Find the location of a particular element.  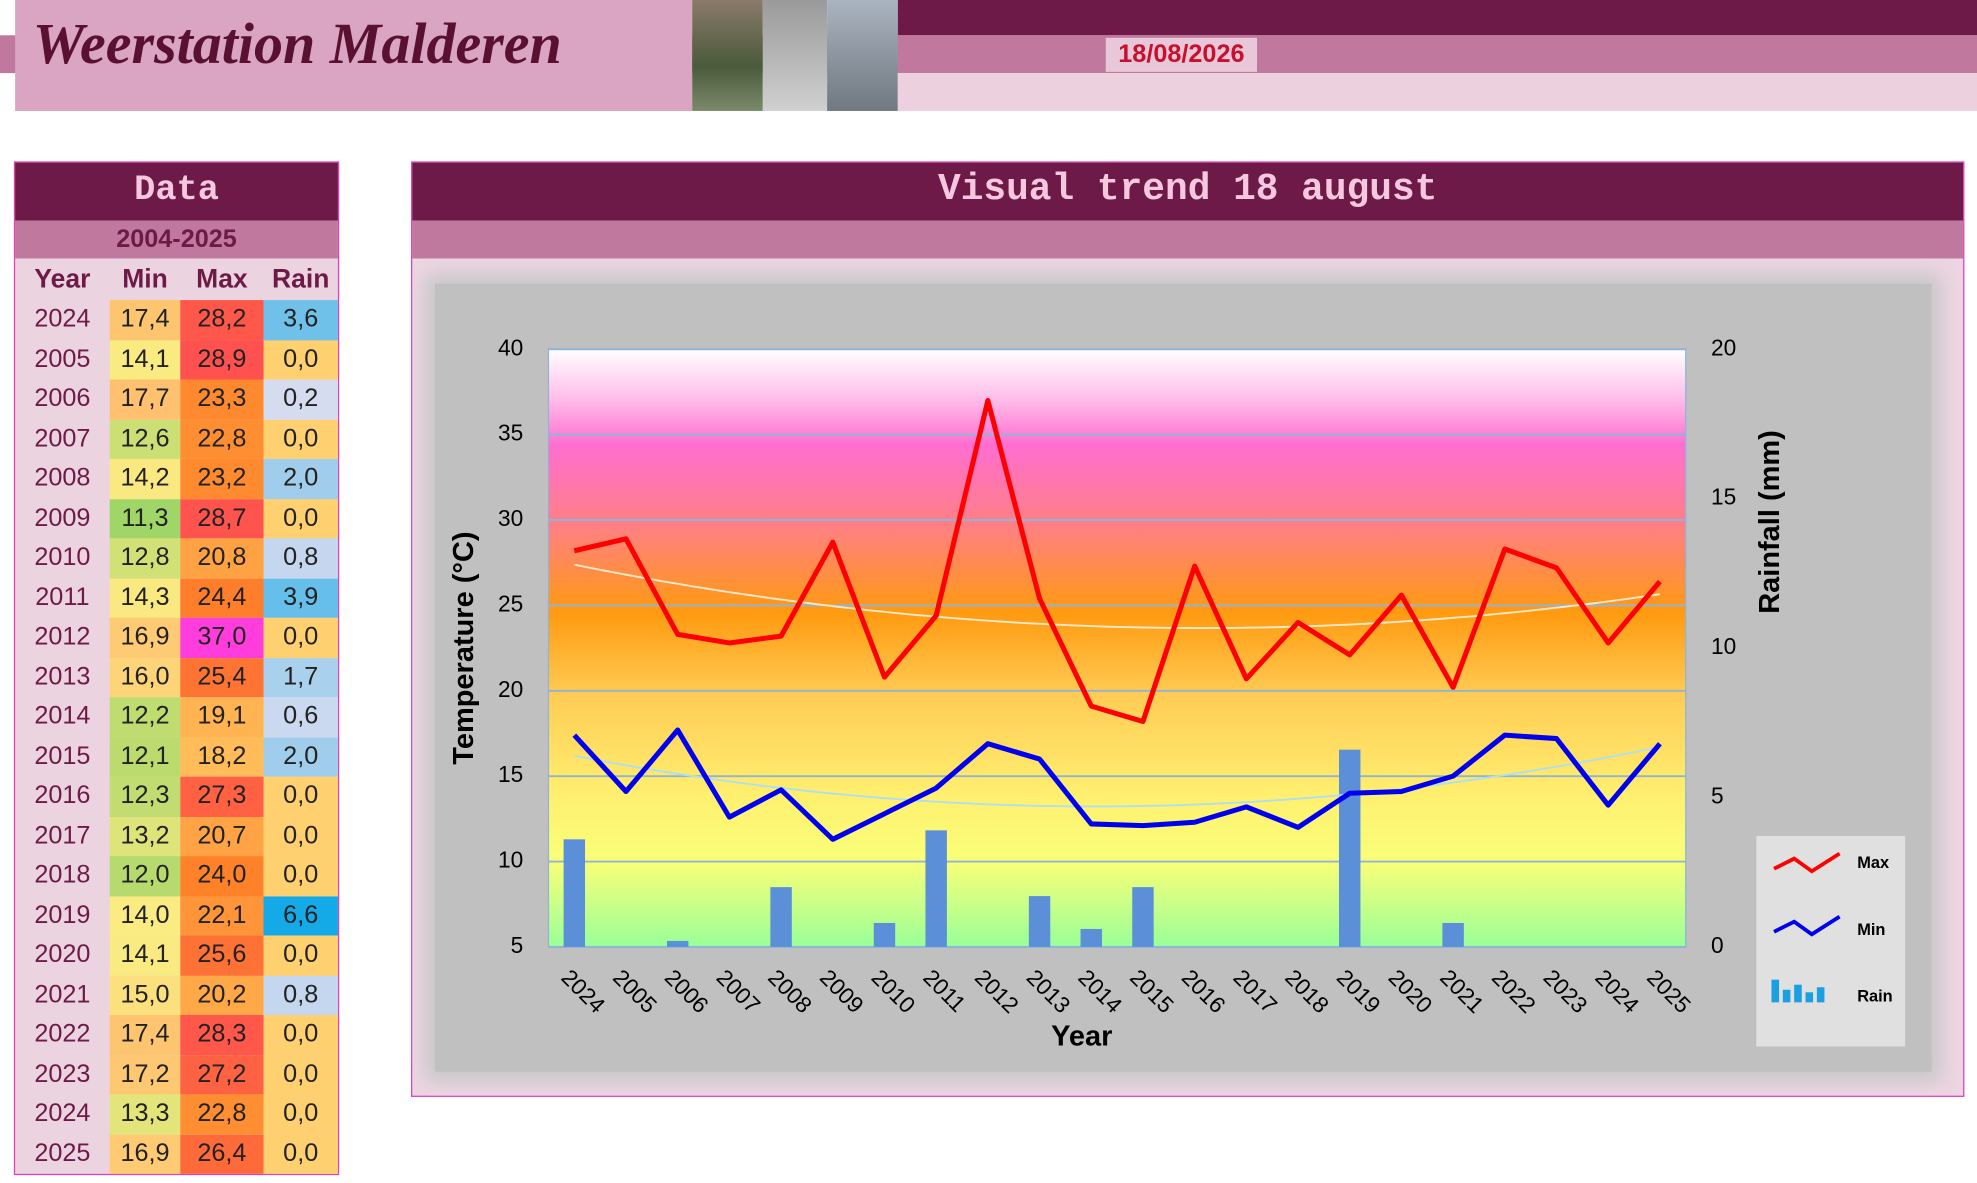

x-tick-label: 2022 is located at coordinates (1514, 991).